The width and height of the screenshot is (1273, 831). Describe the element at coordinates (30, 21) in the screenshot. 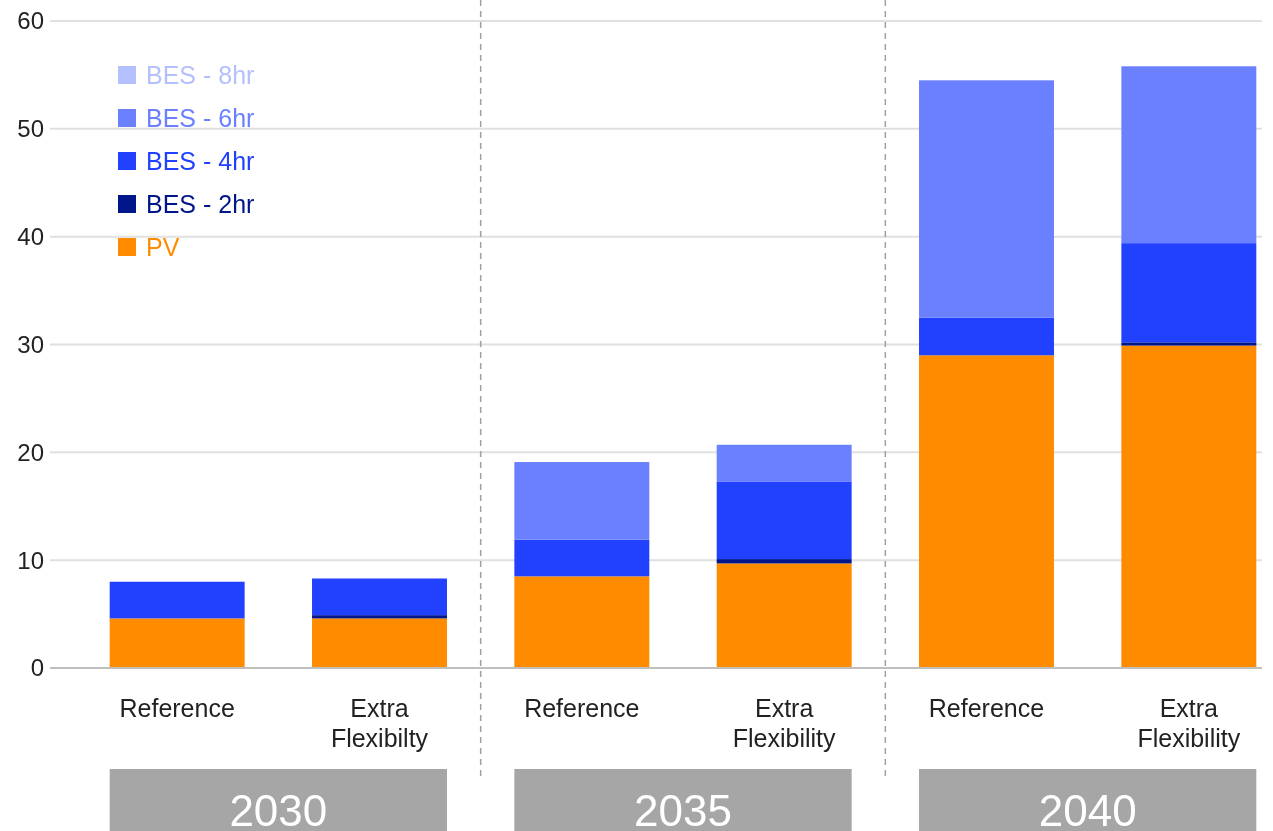

I see `y-tick-label: 60` at that location.